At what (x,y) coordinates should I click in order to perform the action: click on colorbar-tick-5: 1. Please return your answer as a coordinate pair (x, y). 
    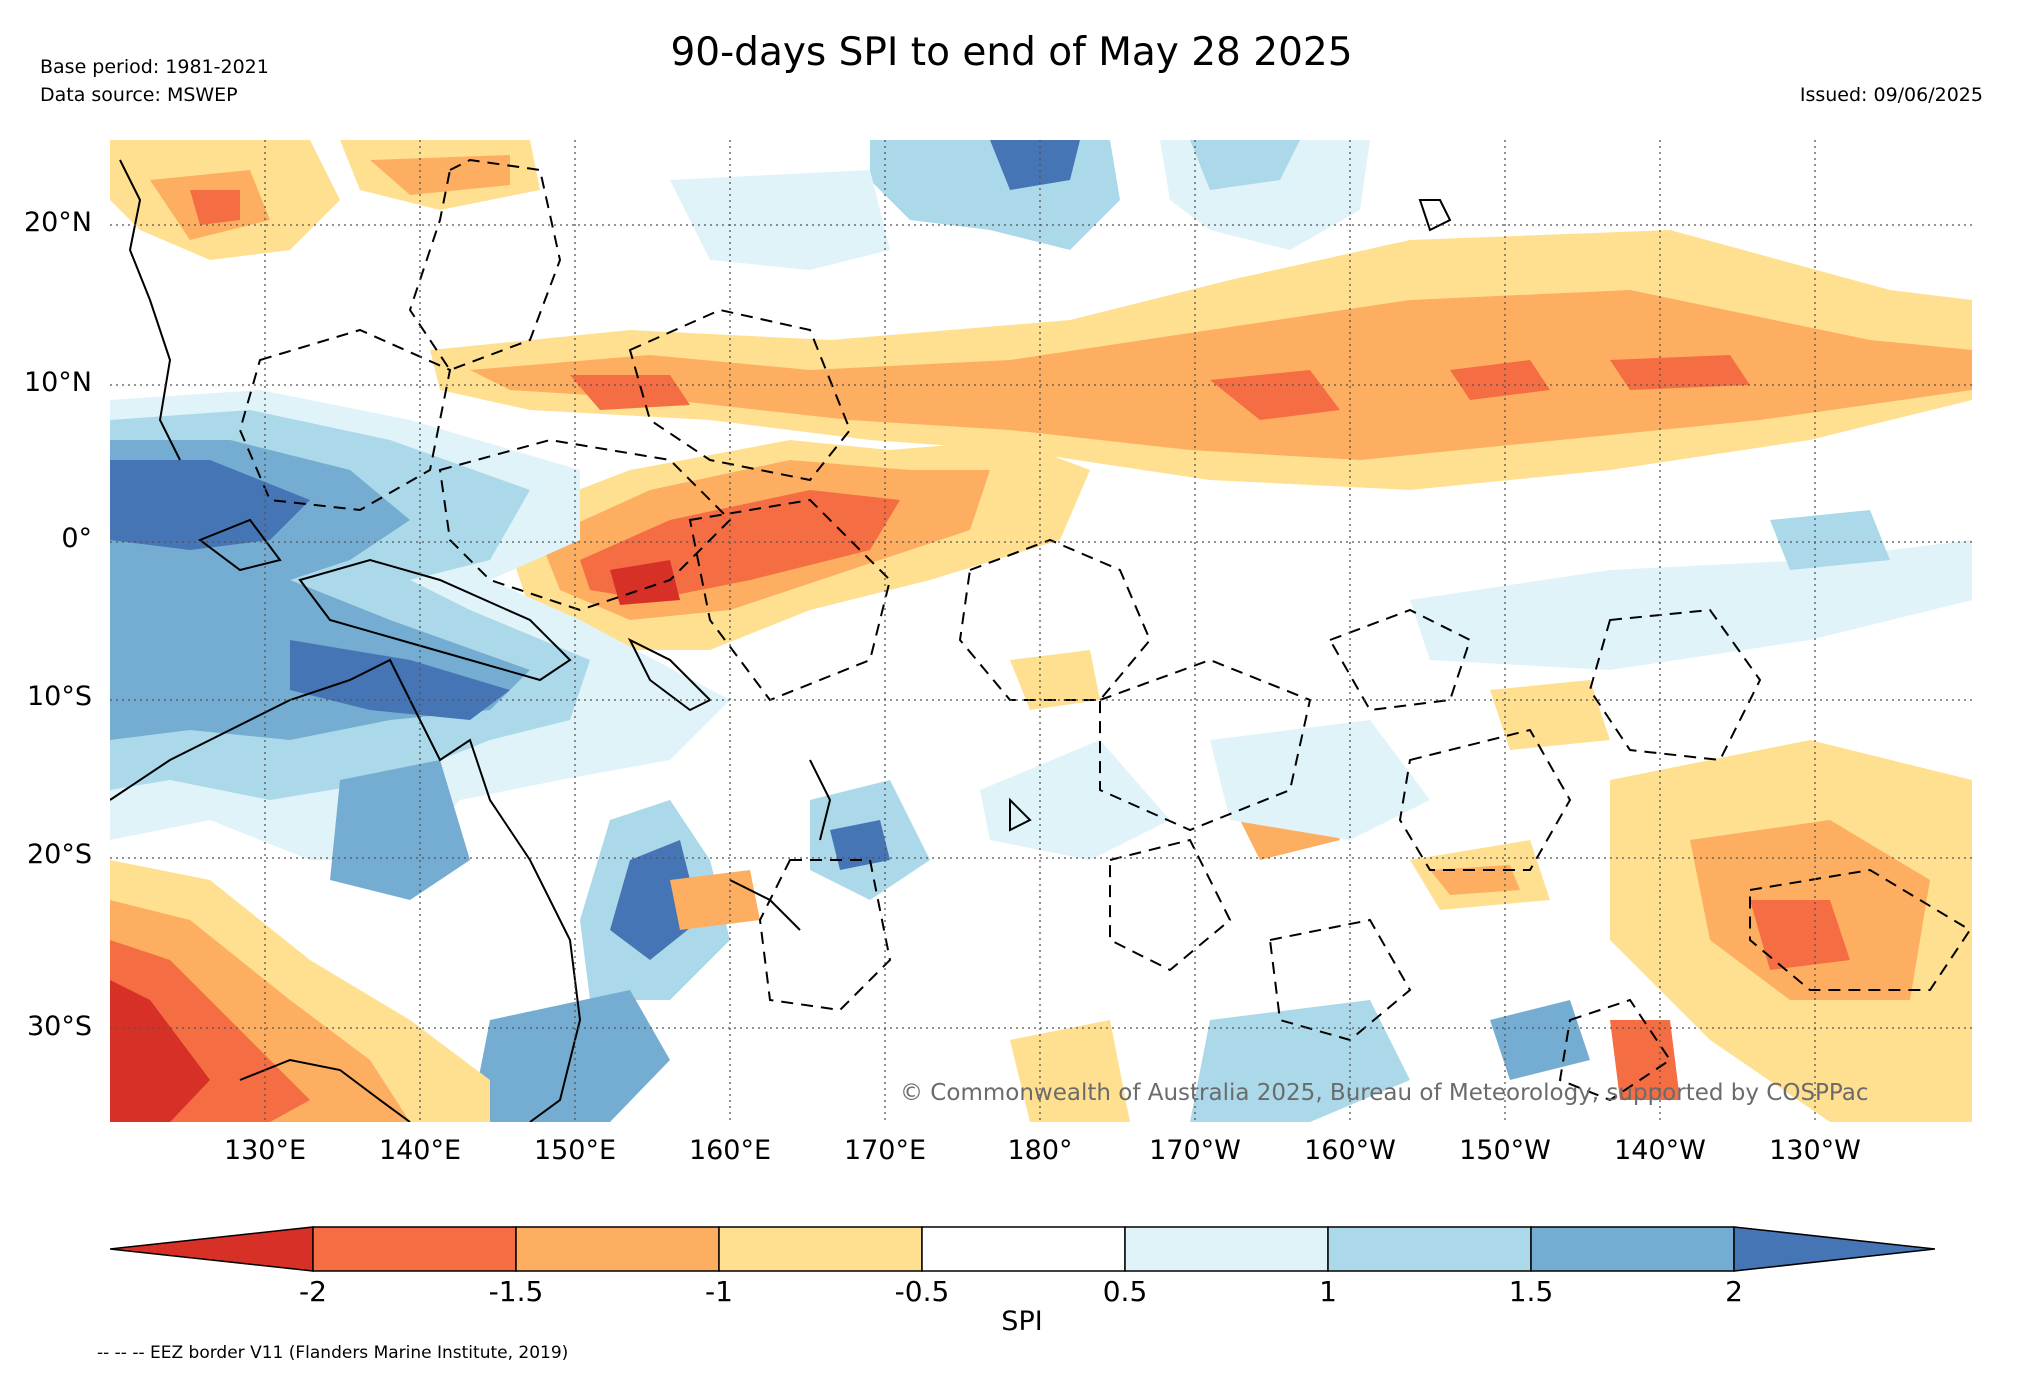
    Looking at the image, I should click on (1328, 1291).